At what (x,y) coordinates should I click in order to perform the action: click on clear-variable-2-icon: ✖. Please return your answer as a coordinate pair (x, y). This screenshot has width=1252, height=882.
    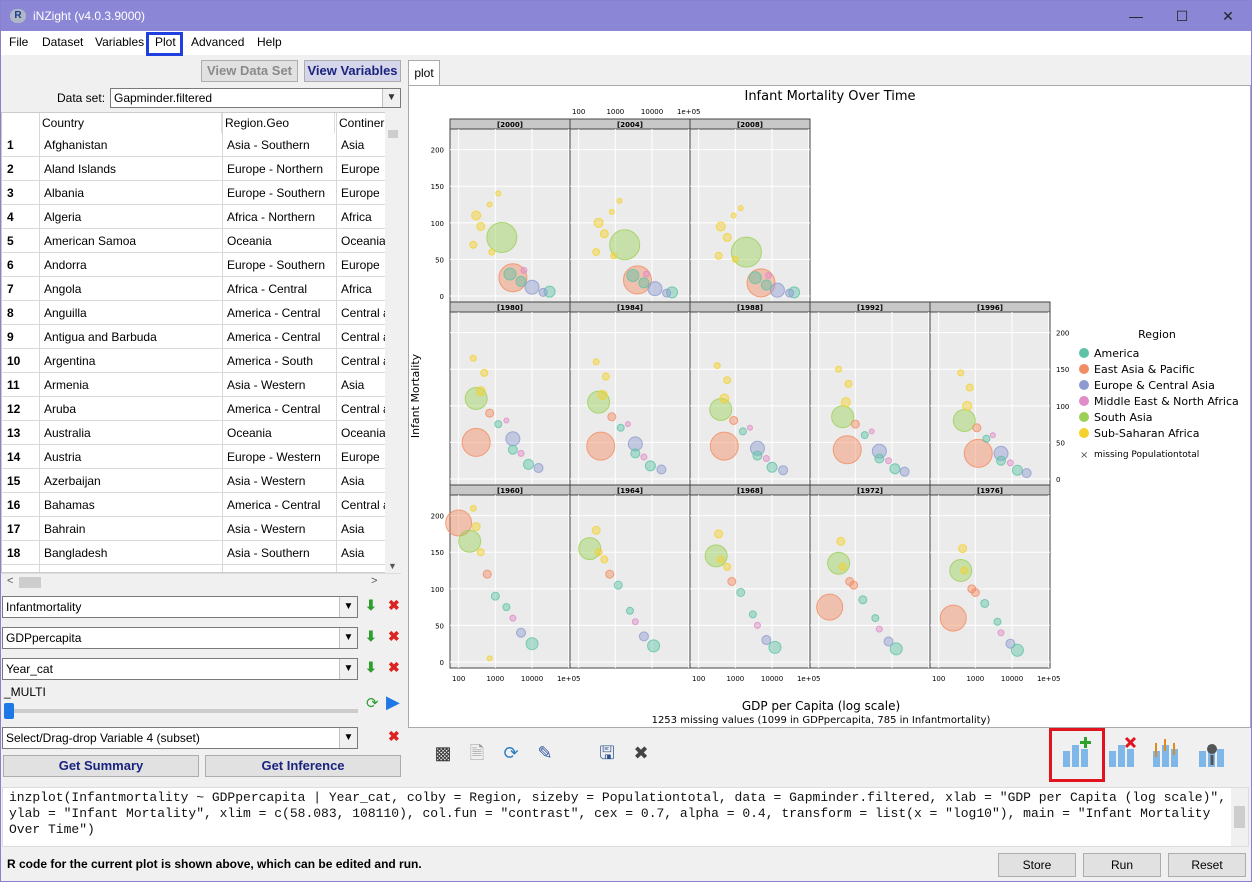
    Looking at the image, I should click on (394, 636).